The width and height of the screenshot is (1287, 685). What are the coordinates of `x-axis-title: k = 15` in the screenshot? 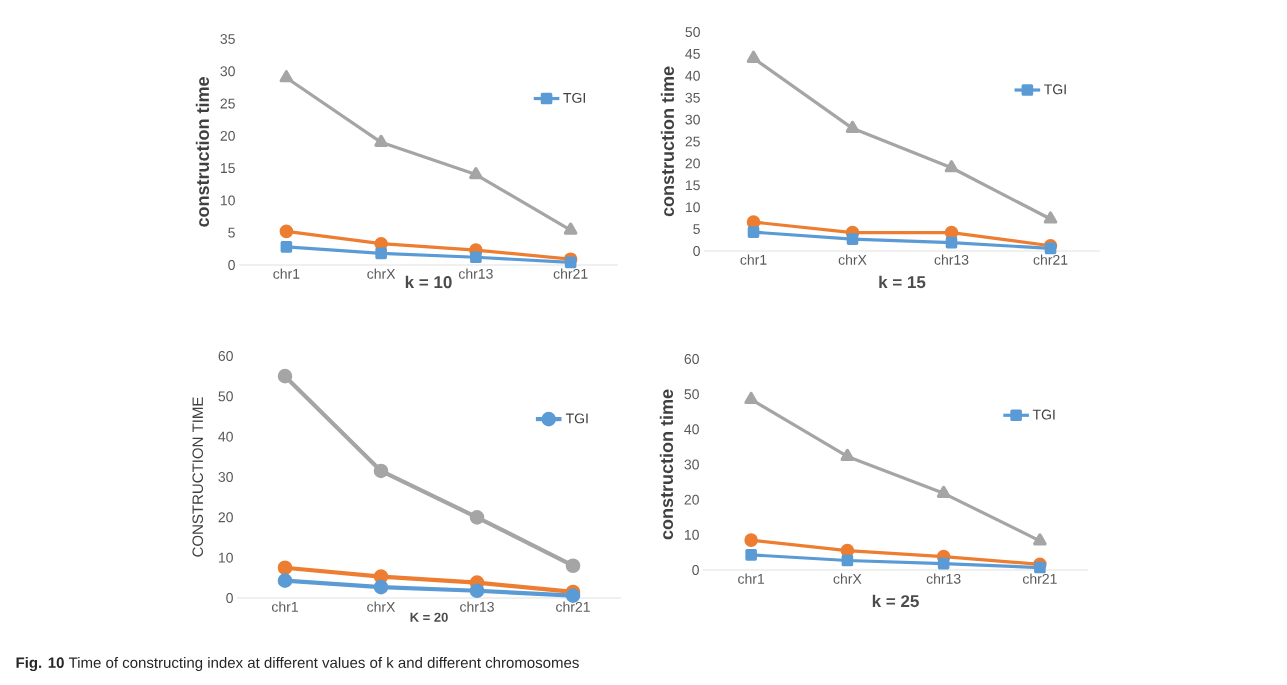 It's located at (902, 282).